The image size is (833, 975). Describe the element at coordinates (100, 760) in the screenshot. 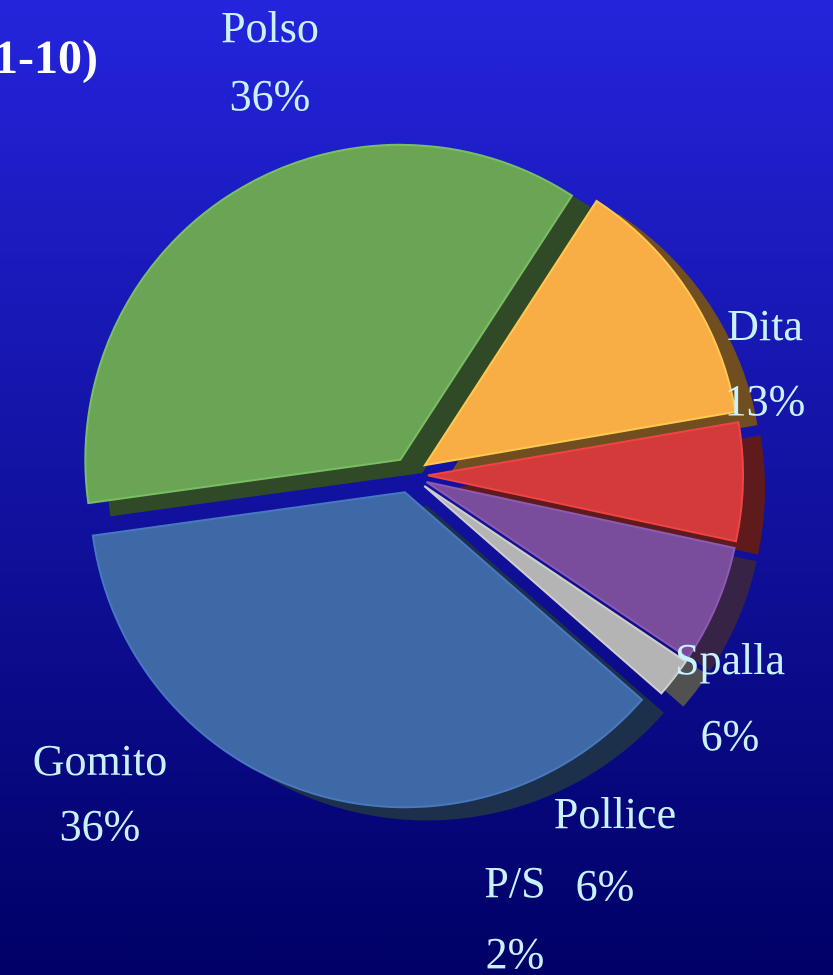

I see `slice-label: Gomito` at that location.